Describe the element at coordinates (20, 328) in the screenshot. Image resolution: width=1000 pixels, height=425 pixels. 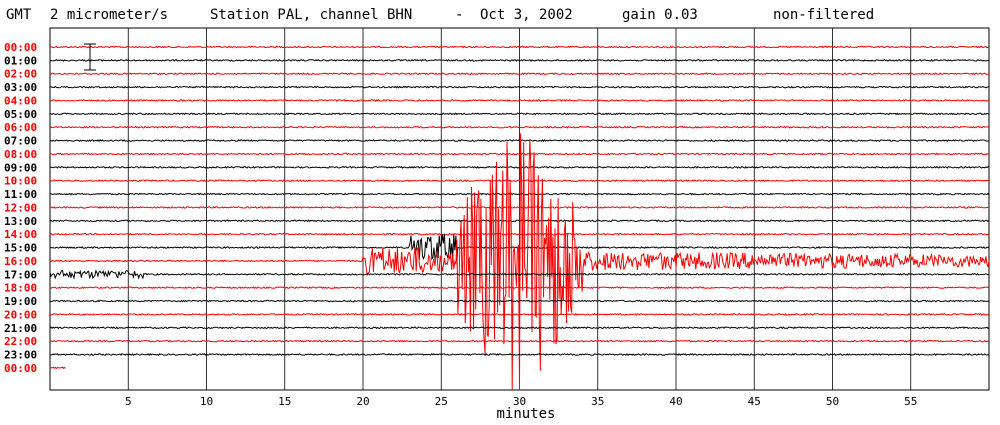
I see `hour-label: 21:00` at that location.